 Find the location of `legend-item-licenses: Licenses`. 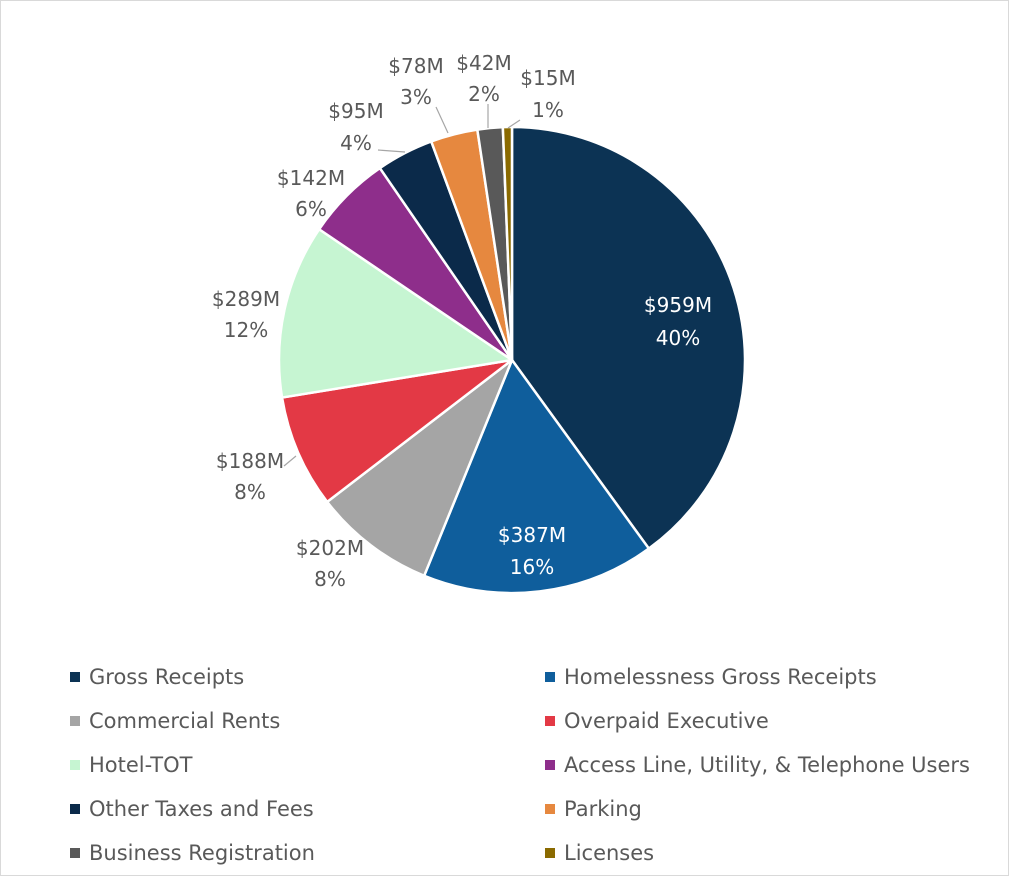

legend-item-licenses: Licenses is located at coordinates (772, 853).